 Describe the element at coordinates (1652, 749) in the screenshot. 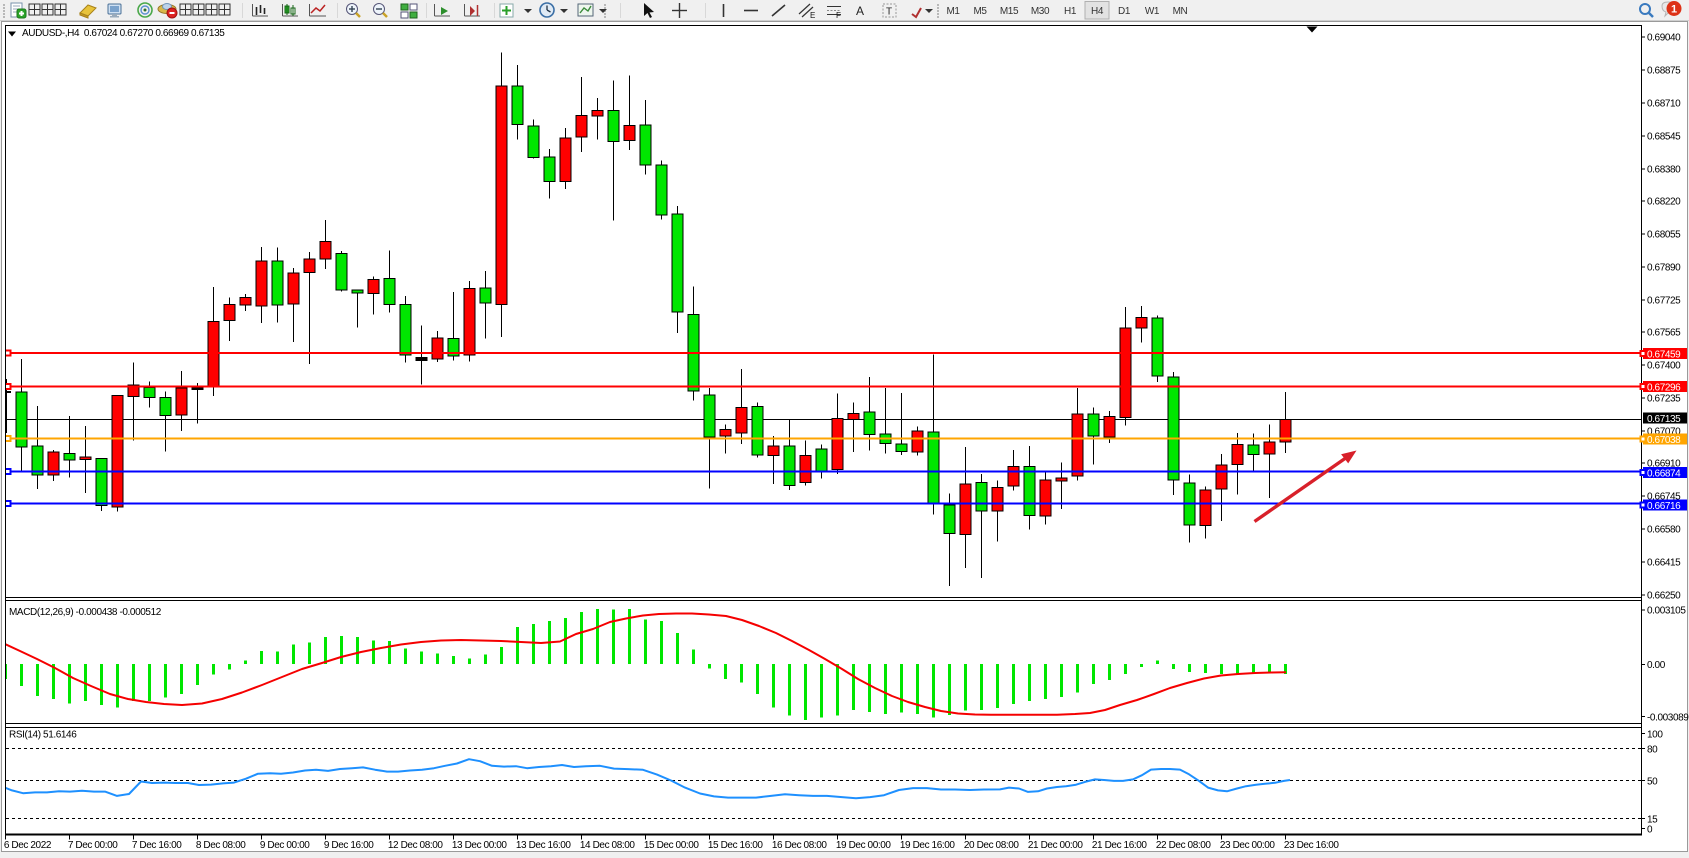

I see `svg-text: 80` at that location.